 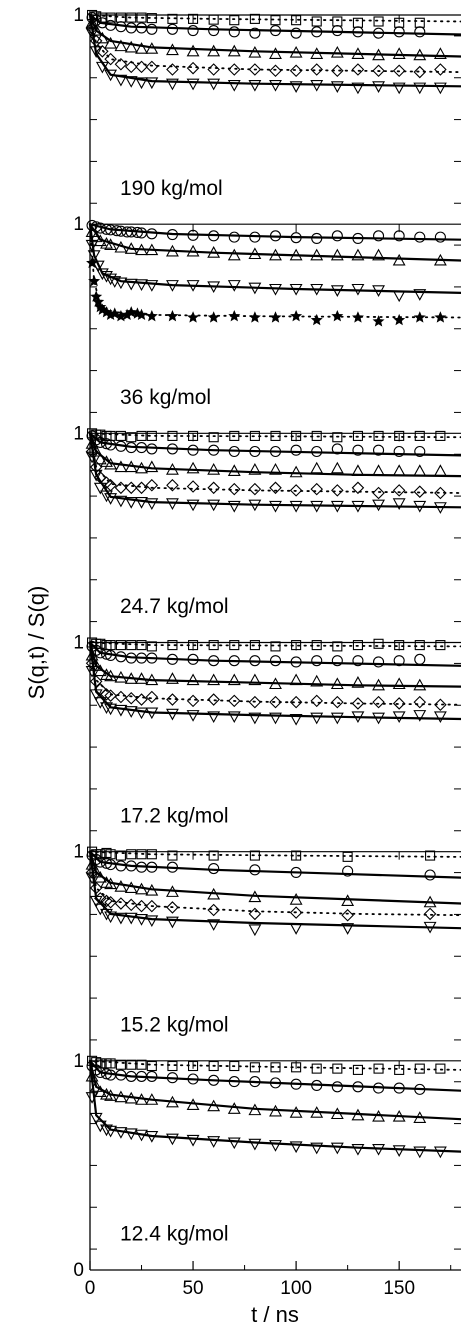 What do you see at coordinates (165, 397) in the screenshot?
I see `panel-label: 36 kg/mol` at bounding box center [165, 397].